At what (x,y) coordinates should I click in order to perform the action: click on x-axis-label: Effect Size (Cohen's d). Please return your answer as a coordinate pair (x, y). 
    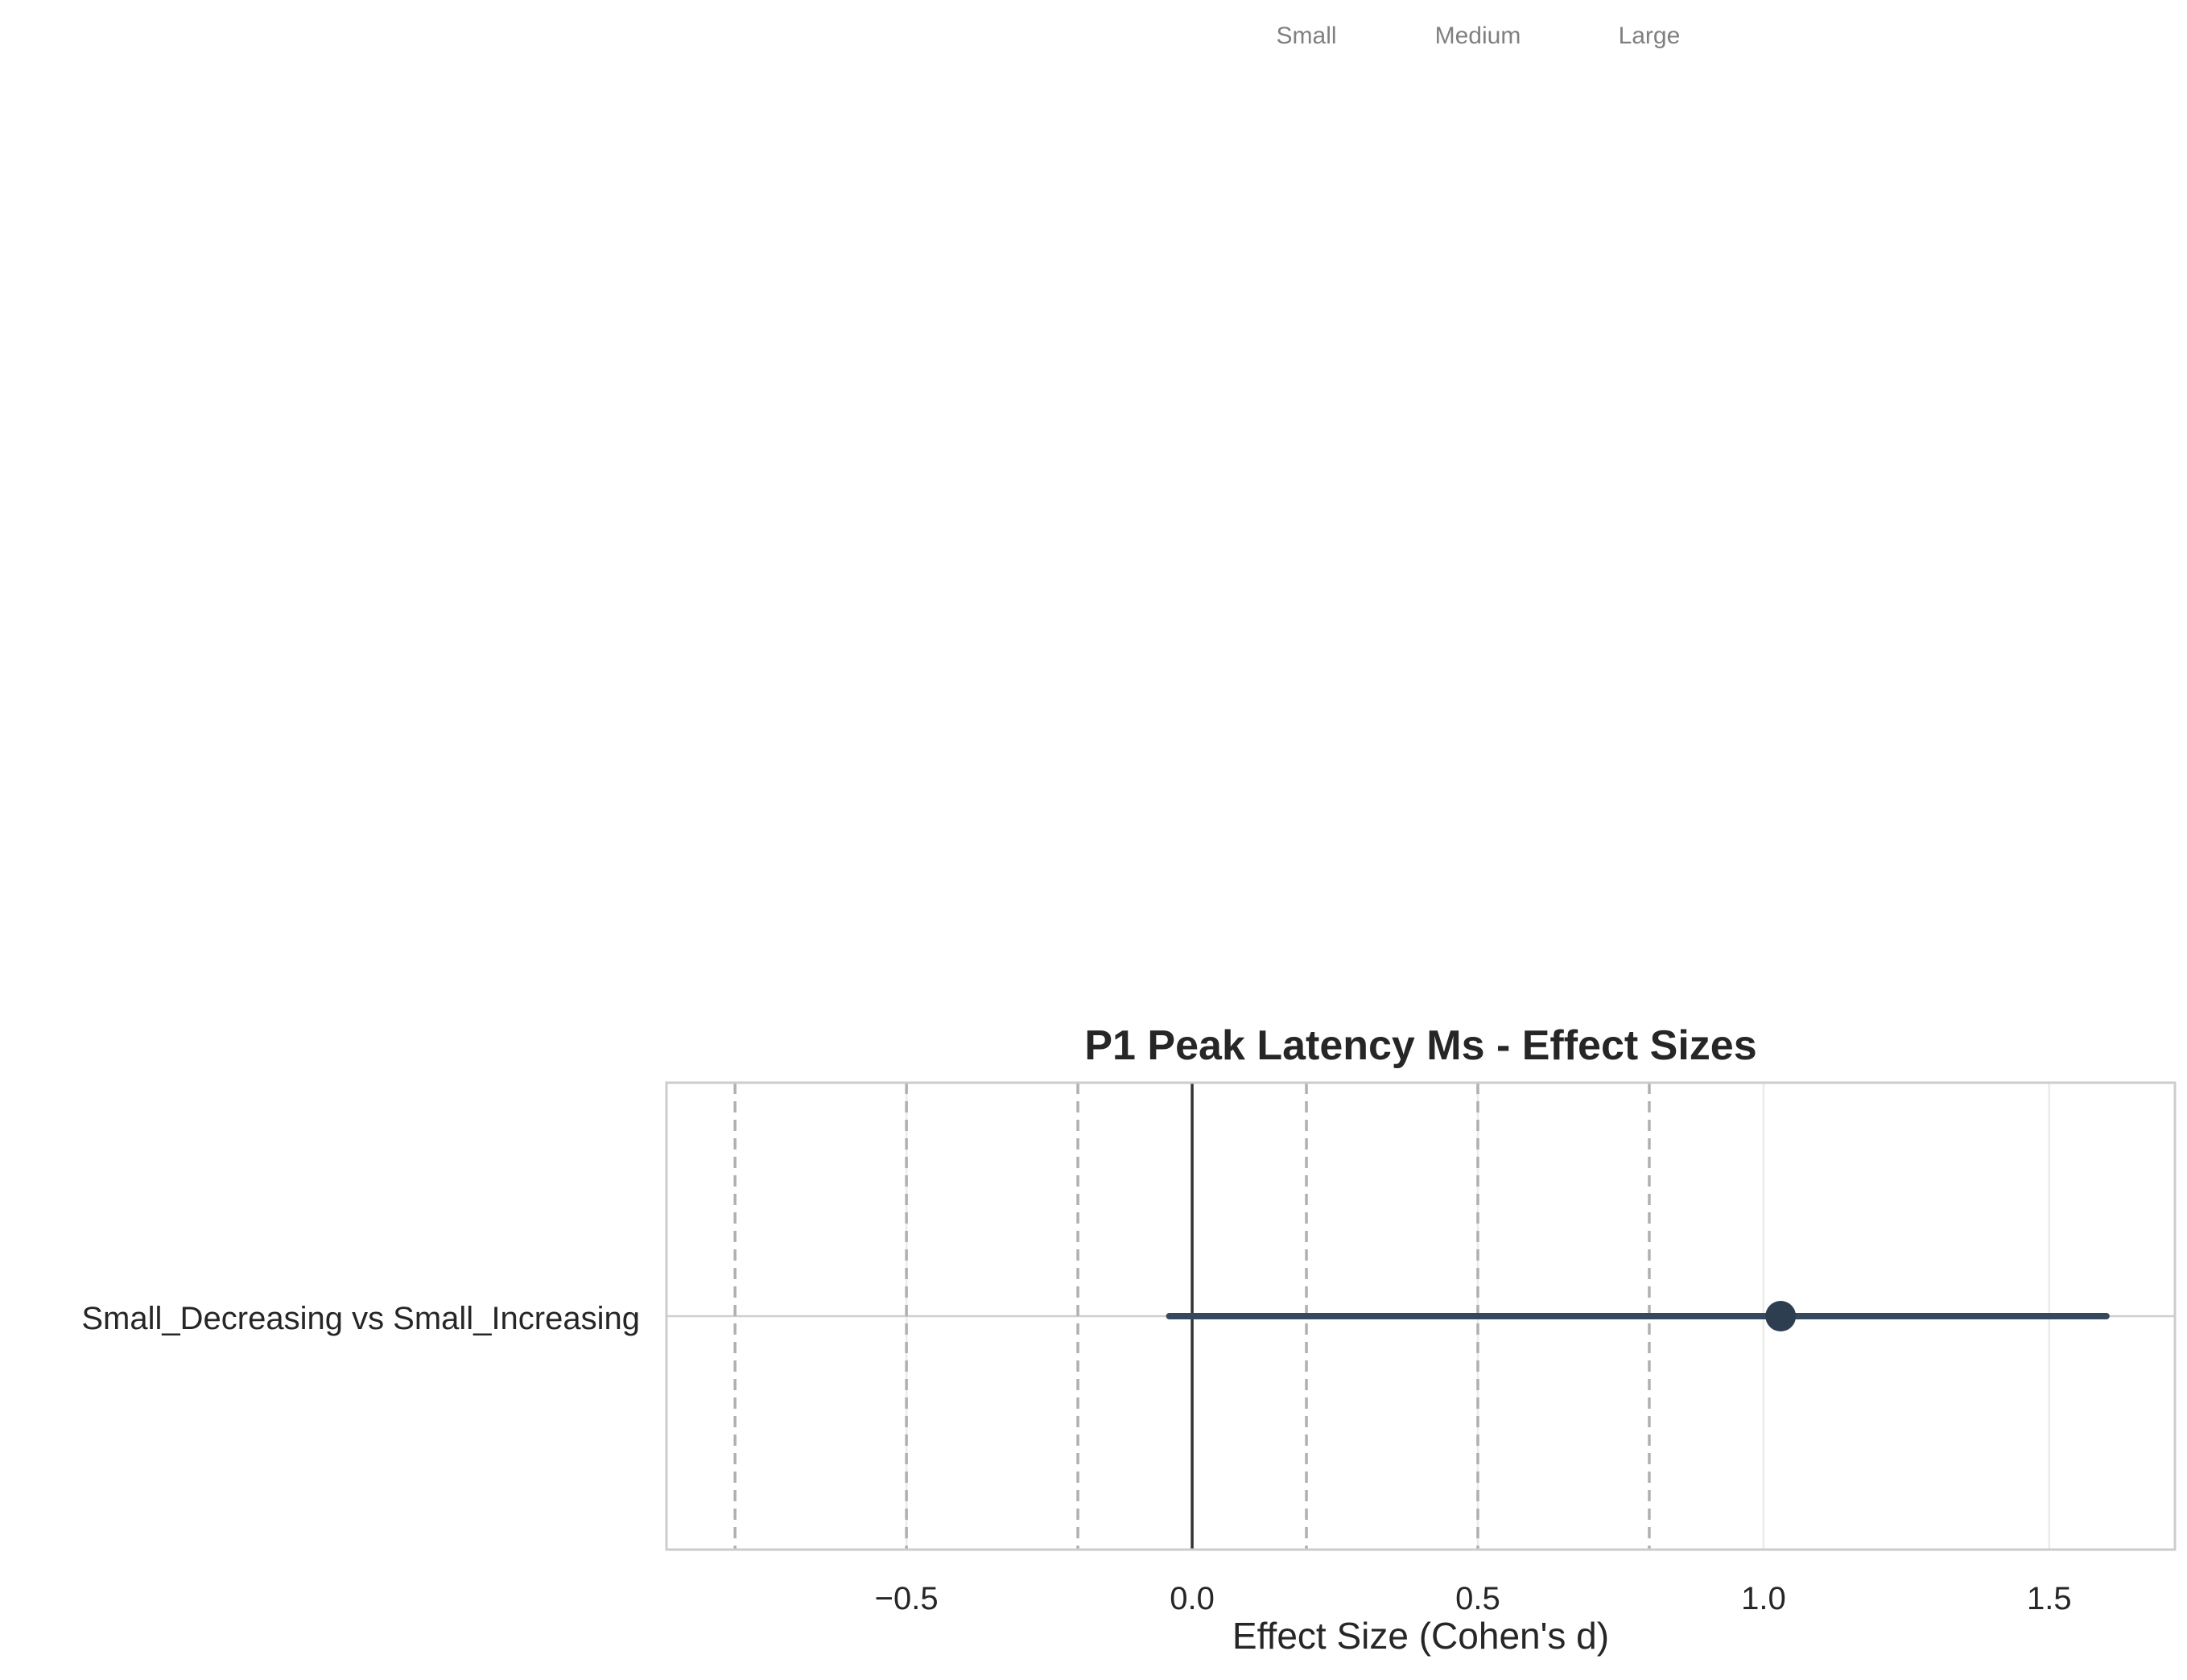
    Looking at the image, I should click on (1420, 1636).